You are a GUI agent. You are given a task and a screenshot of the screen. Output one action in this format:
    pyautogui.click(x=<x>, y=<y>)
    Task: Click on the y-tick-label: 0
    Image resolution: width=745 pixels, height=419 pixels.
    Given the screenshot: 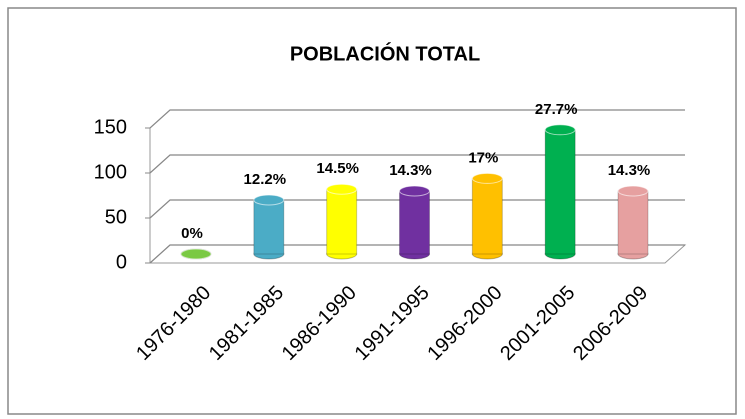 What is the action you would take?
    pyautogui.click(x=121, y=262)
    